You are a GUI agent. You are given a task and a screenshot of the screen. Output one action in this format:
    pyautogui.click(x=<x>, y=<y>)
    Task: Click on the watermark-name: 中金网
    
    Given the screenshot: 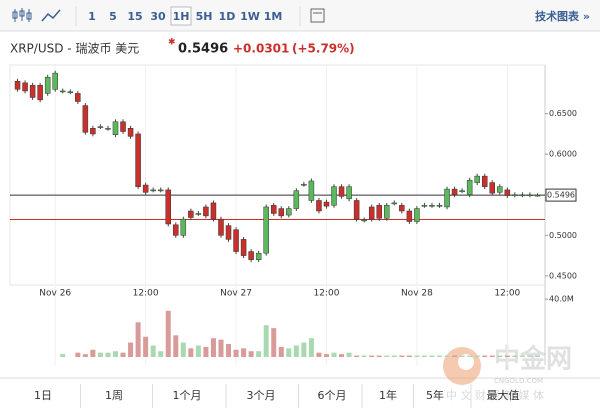 What is the action you would take?
    pyautogui.click(x=533, y=359)
    